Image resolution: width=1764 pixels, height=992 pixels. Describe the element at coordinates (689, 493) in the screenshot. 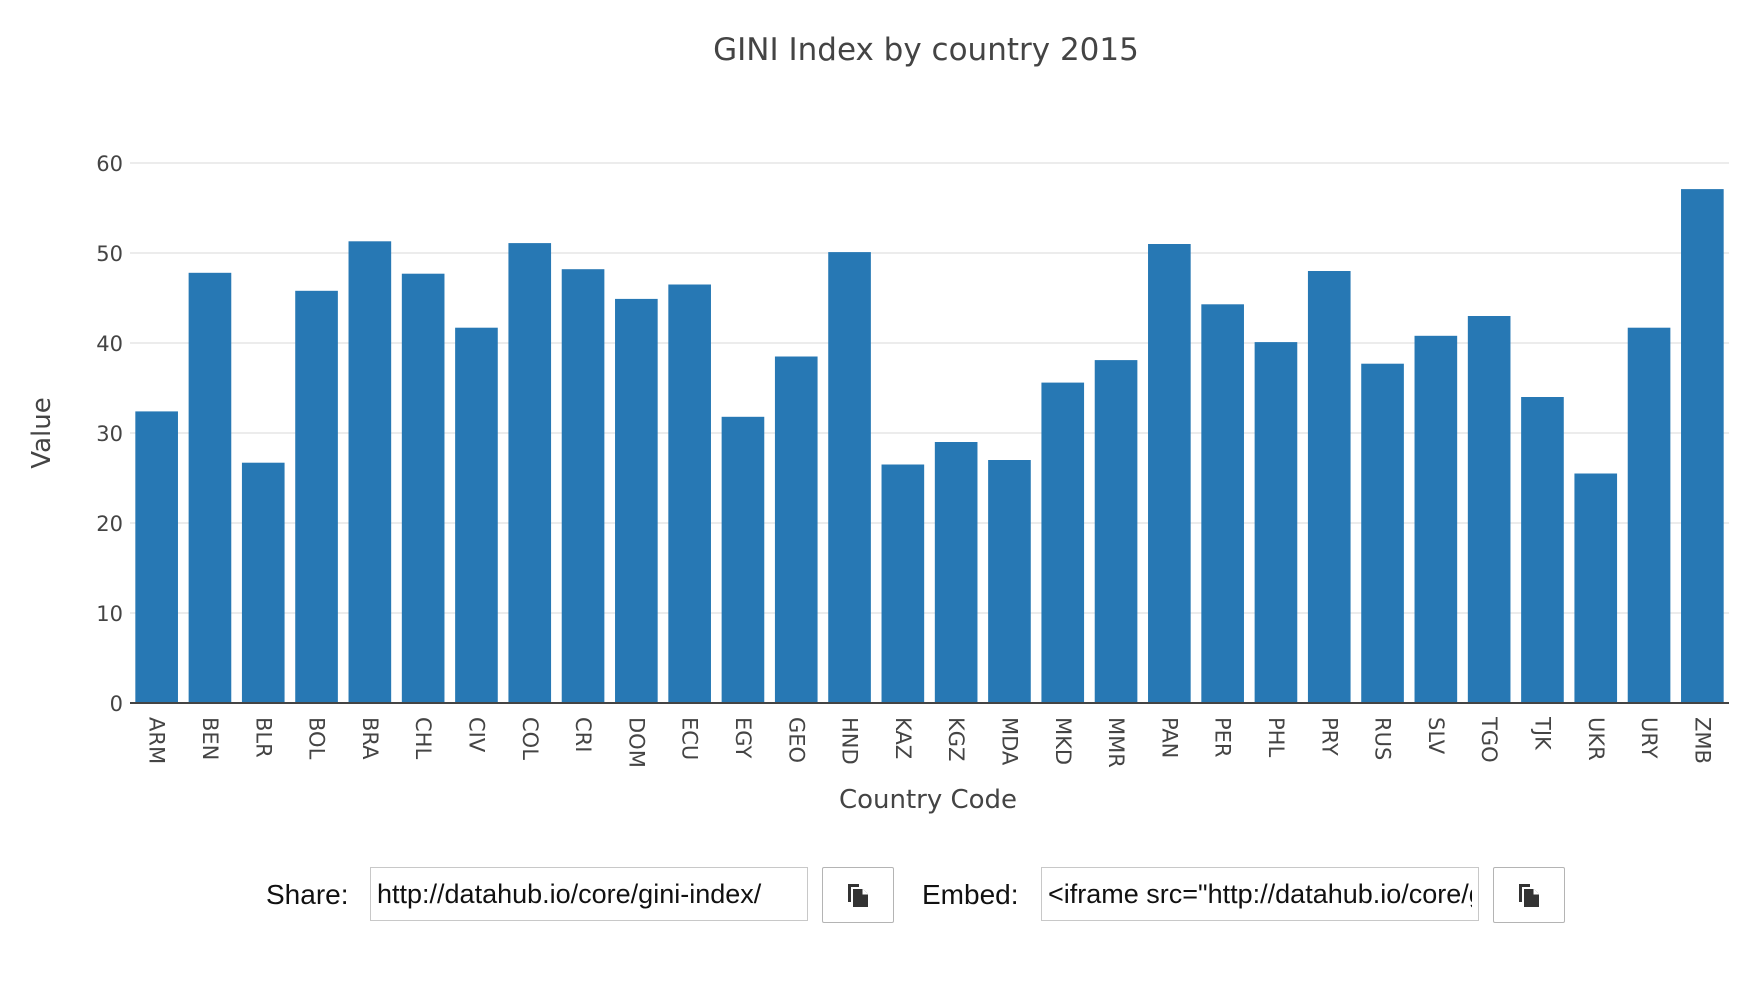

I see `bar-ecu` at that location.